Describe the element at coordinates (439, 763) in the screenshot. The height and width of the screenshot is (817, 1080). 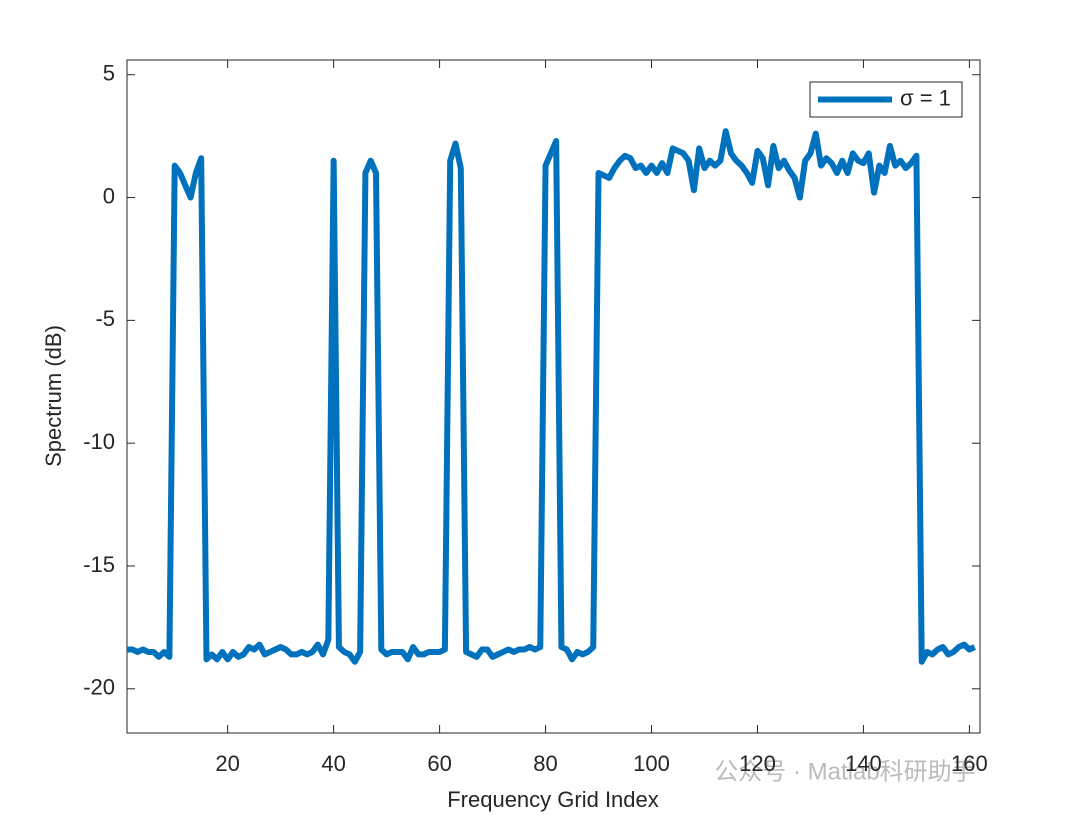
I see `x-tick-label: 60` at that location.